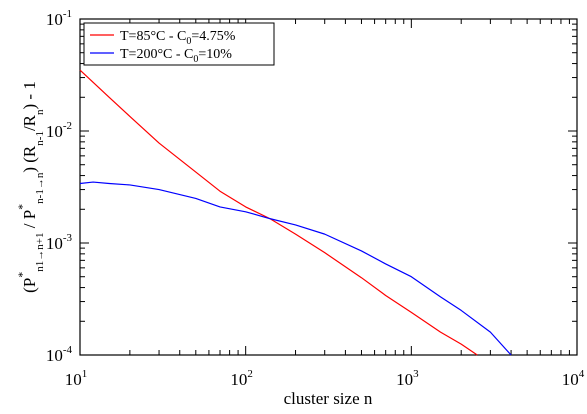 The image size is (587, 414). Describe the element at coordinates (59, 18) in the screenshot. I see `y-tick-label: 10⁻¹` at that location.